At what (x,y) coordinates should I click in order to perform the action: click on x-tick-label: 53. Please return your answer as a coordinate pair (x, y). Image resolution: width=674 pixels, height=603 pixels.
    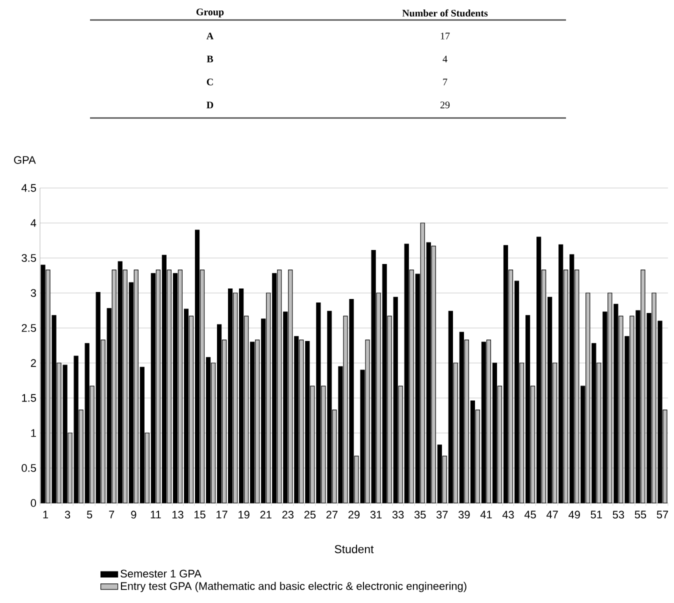
    Looking at the image, I should click on (618, 514).